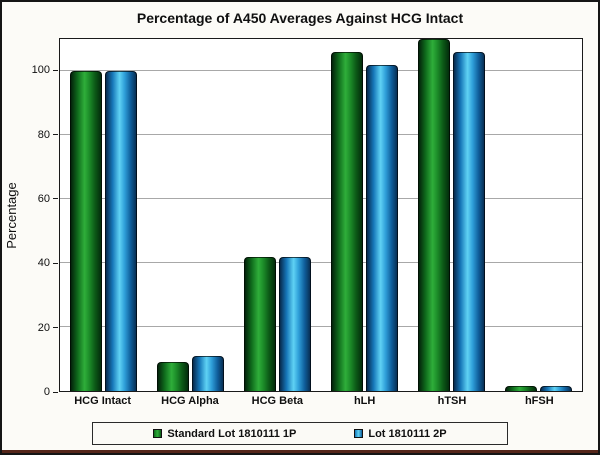 This screenshot has width=600, height=455. What do you see at coordinates (46, 392) in the screenshot?
I see `y-tick-label: 0` at bounding box center [46, 392].